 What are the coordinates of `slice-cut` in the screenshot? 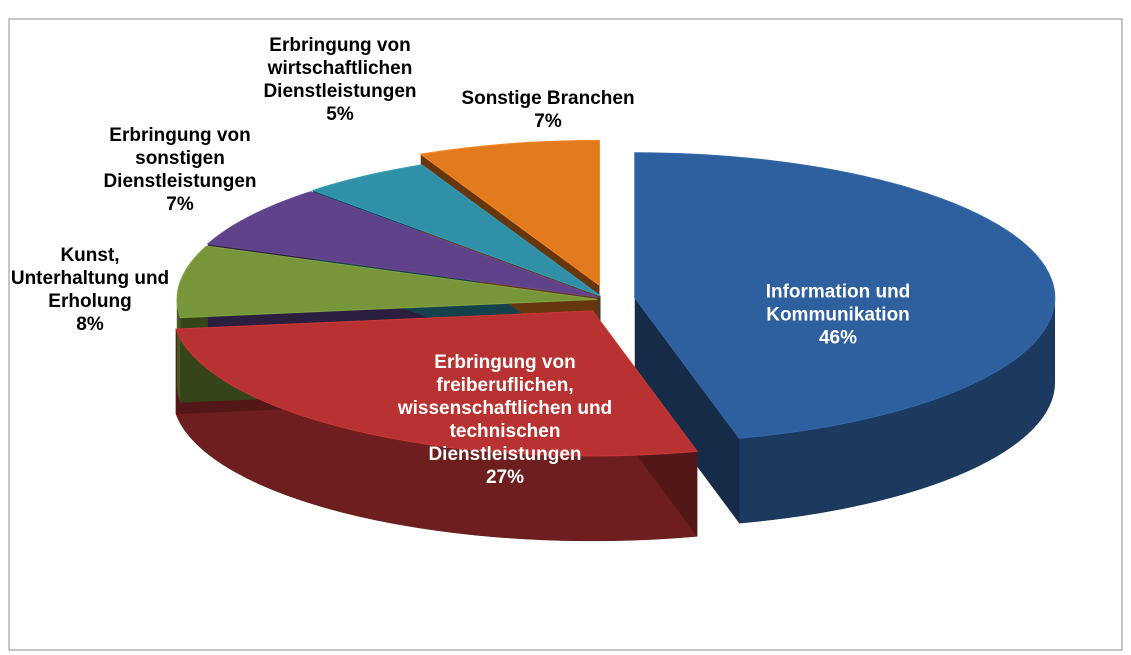 It's located at (687, 410).